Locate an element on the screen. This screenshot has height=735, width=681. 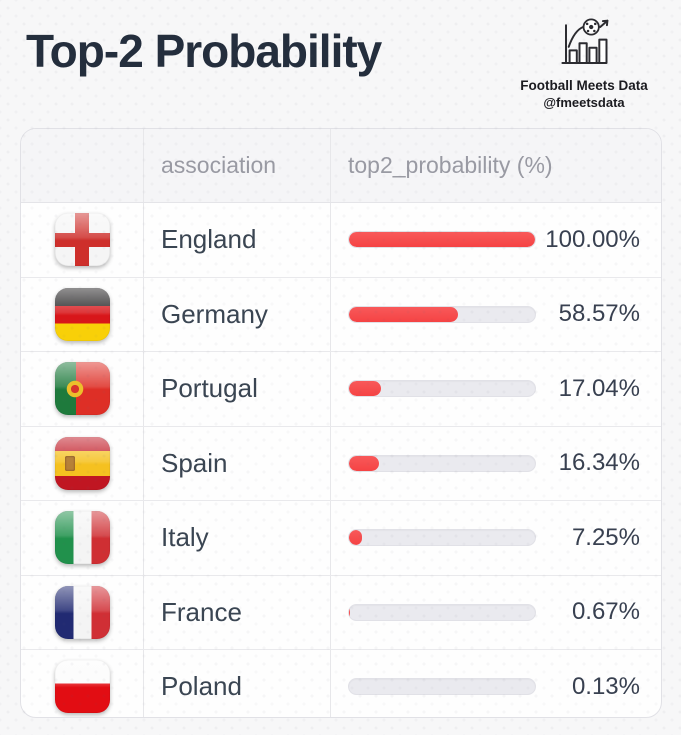
probability-value: 100.00% is located at coordinates (592, 239).